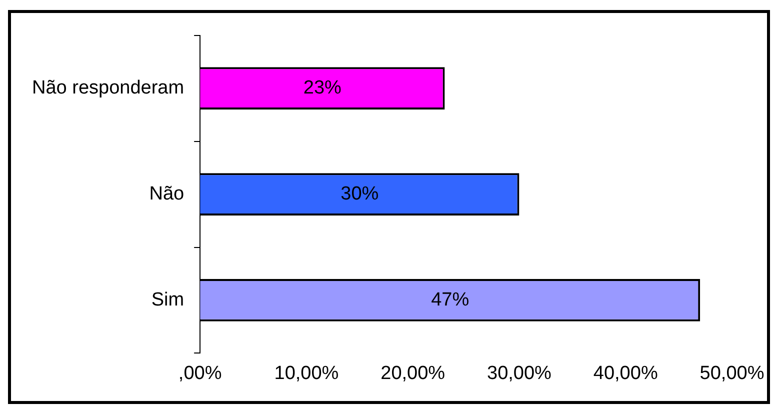 The height and width of the screenshot is (410, 781). I want to click on data-label: 23%, so click(322, 88).